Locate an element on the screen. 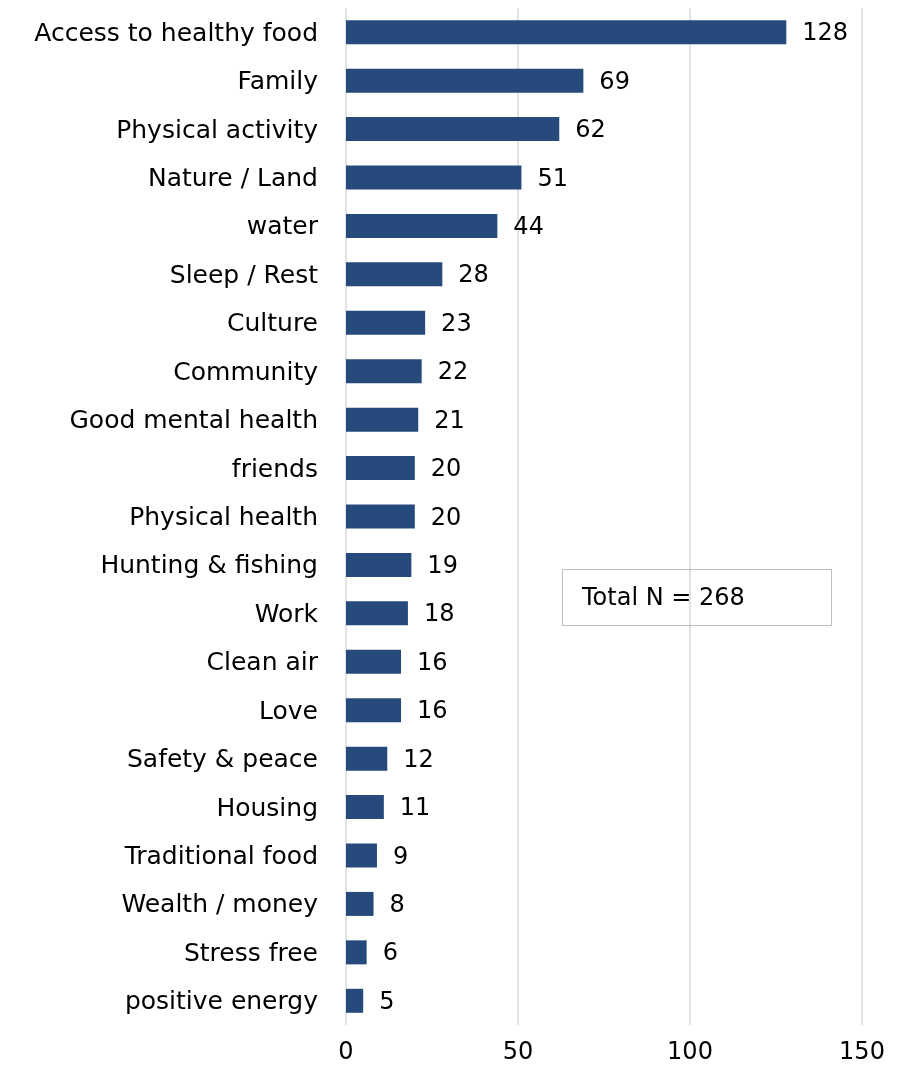  data-label: 23 is located at coordinates (456, 322).